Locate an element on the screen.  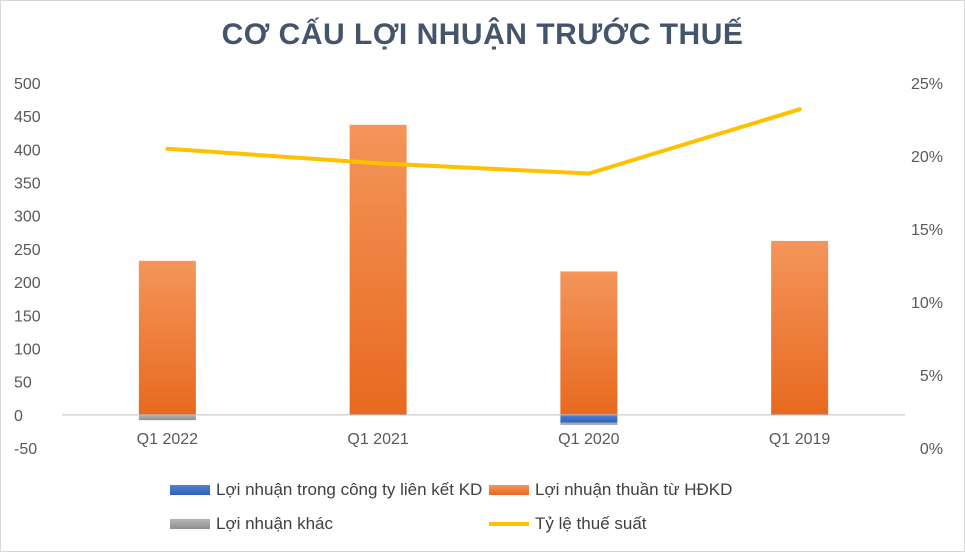
x-tick-label: Q1 2021 is located at coordinates (377, 439).